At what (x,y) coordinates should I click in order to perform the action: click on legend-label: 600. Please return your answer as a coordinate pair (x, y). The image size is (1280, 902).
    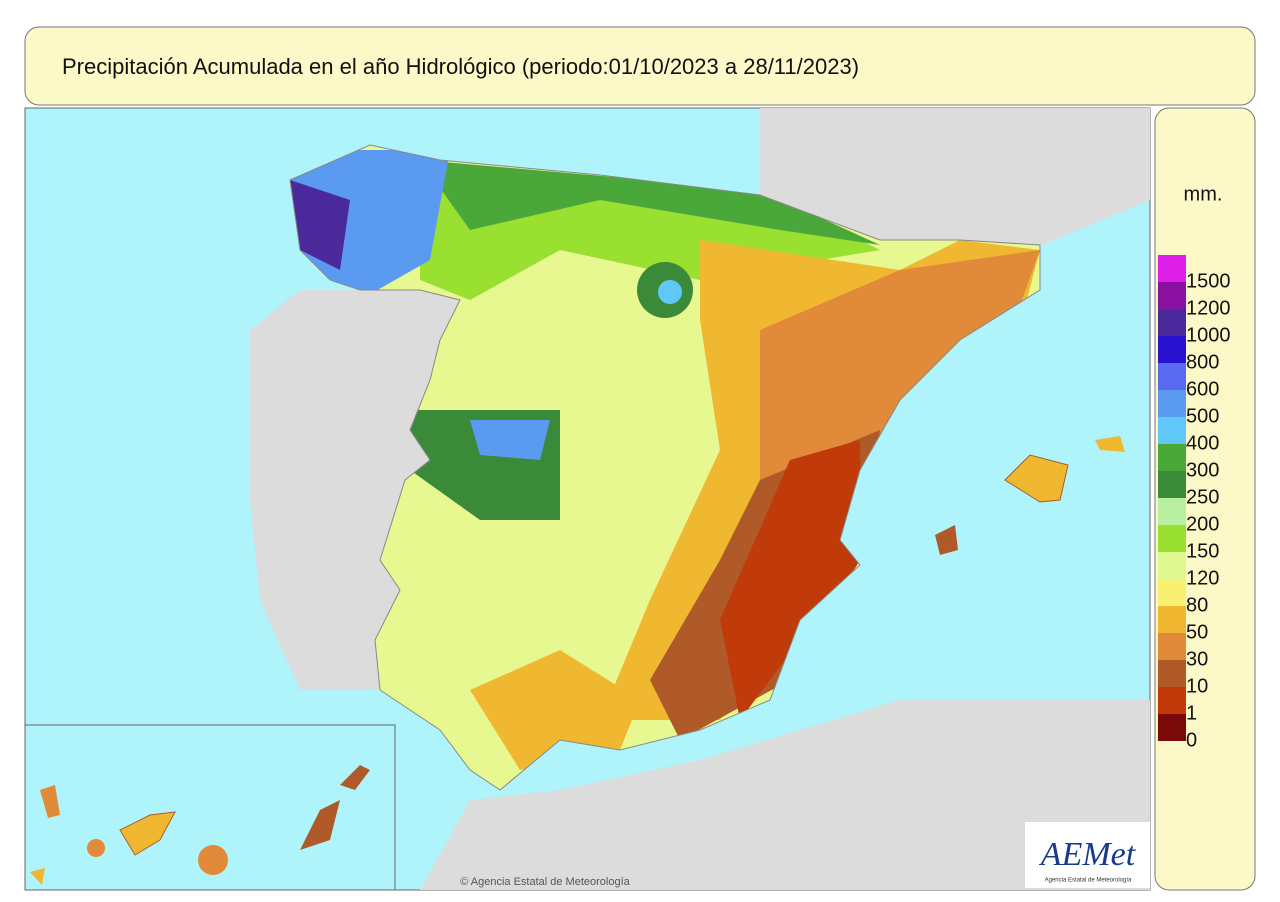
    Looking at the image, I should click on (1202, 389).